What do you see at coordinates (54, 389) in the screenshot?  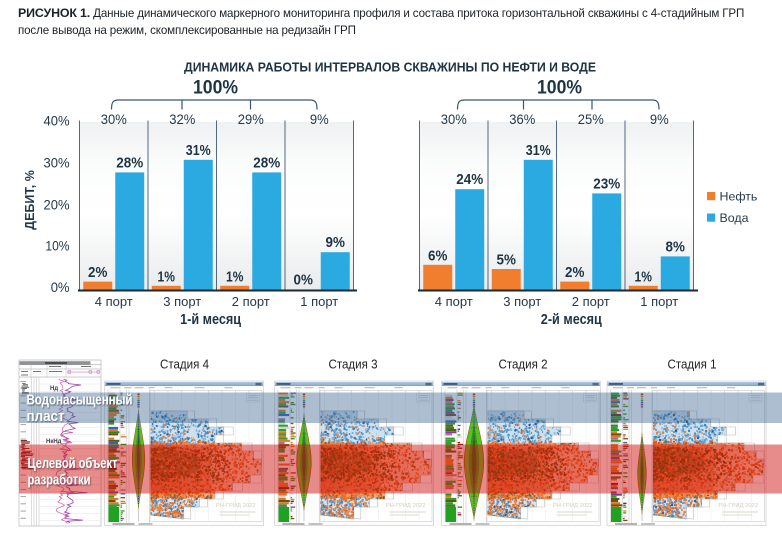 I see `svg-text: Нд` at bounding box center [54, 389].